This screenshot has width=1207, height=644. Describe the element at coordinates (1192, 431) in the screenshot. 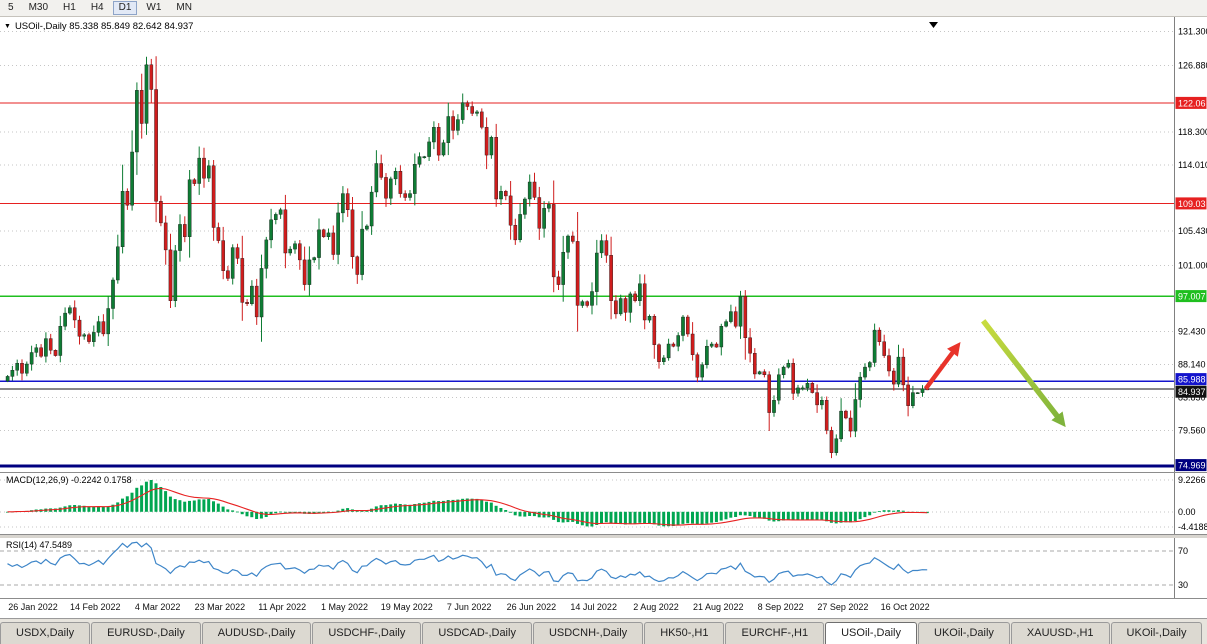

I see `svg-text: 79.560` at that location.